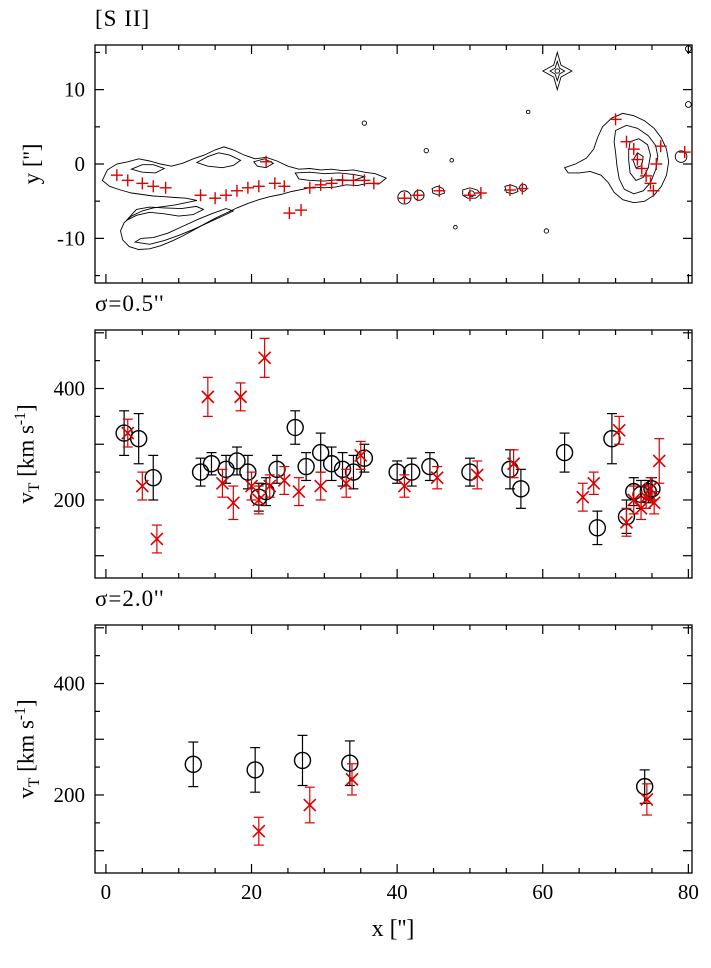 The image size is (711, 968). Describe the element at coordinates (330, 176) in the screenshot. I see `contour-strip-inner` at that location.